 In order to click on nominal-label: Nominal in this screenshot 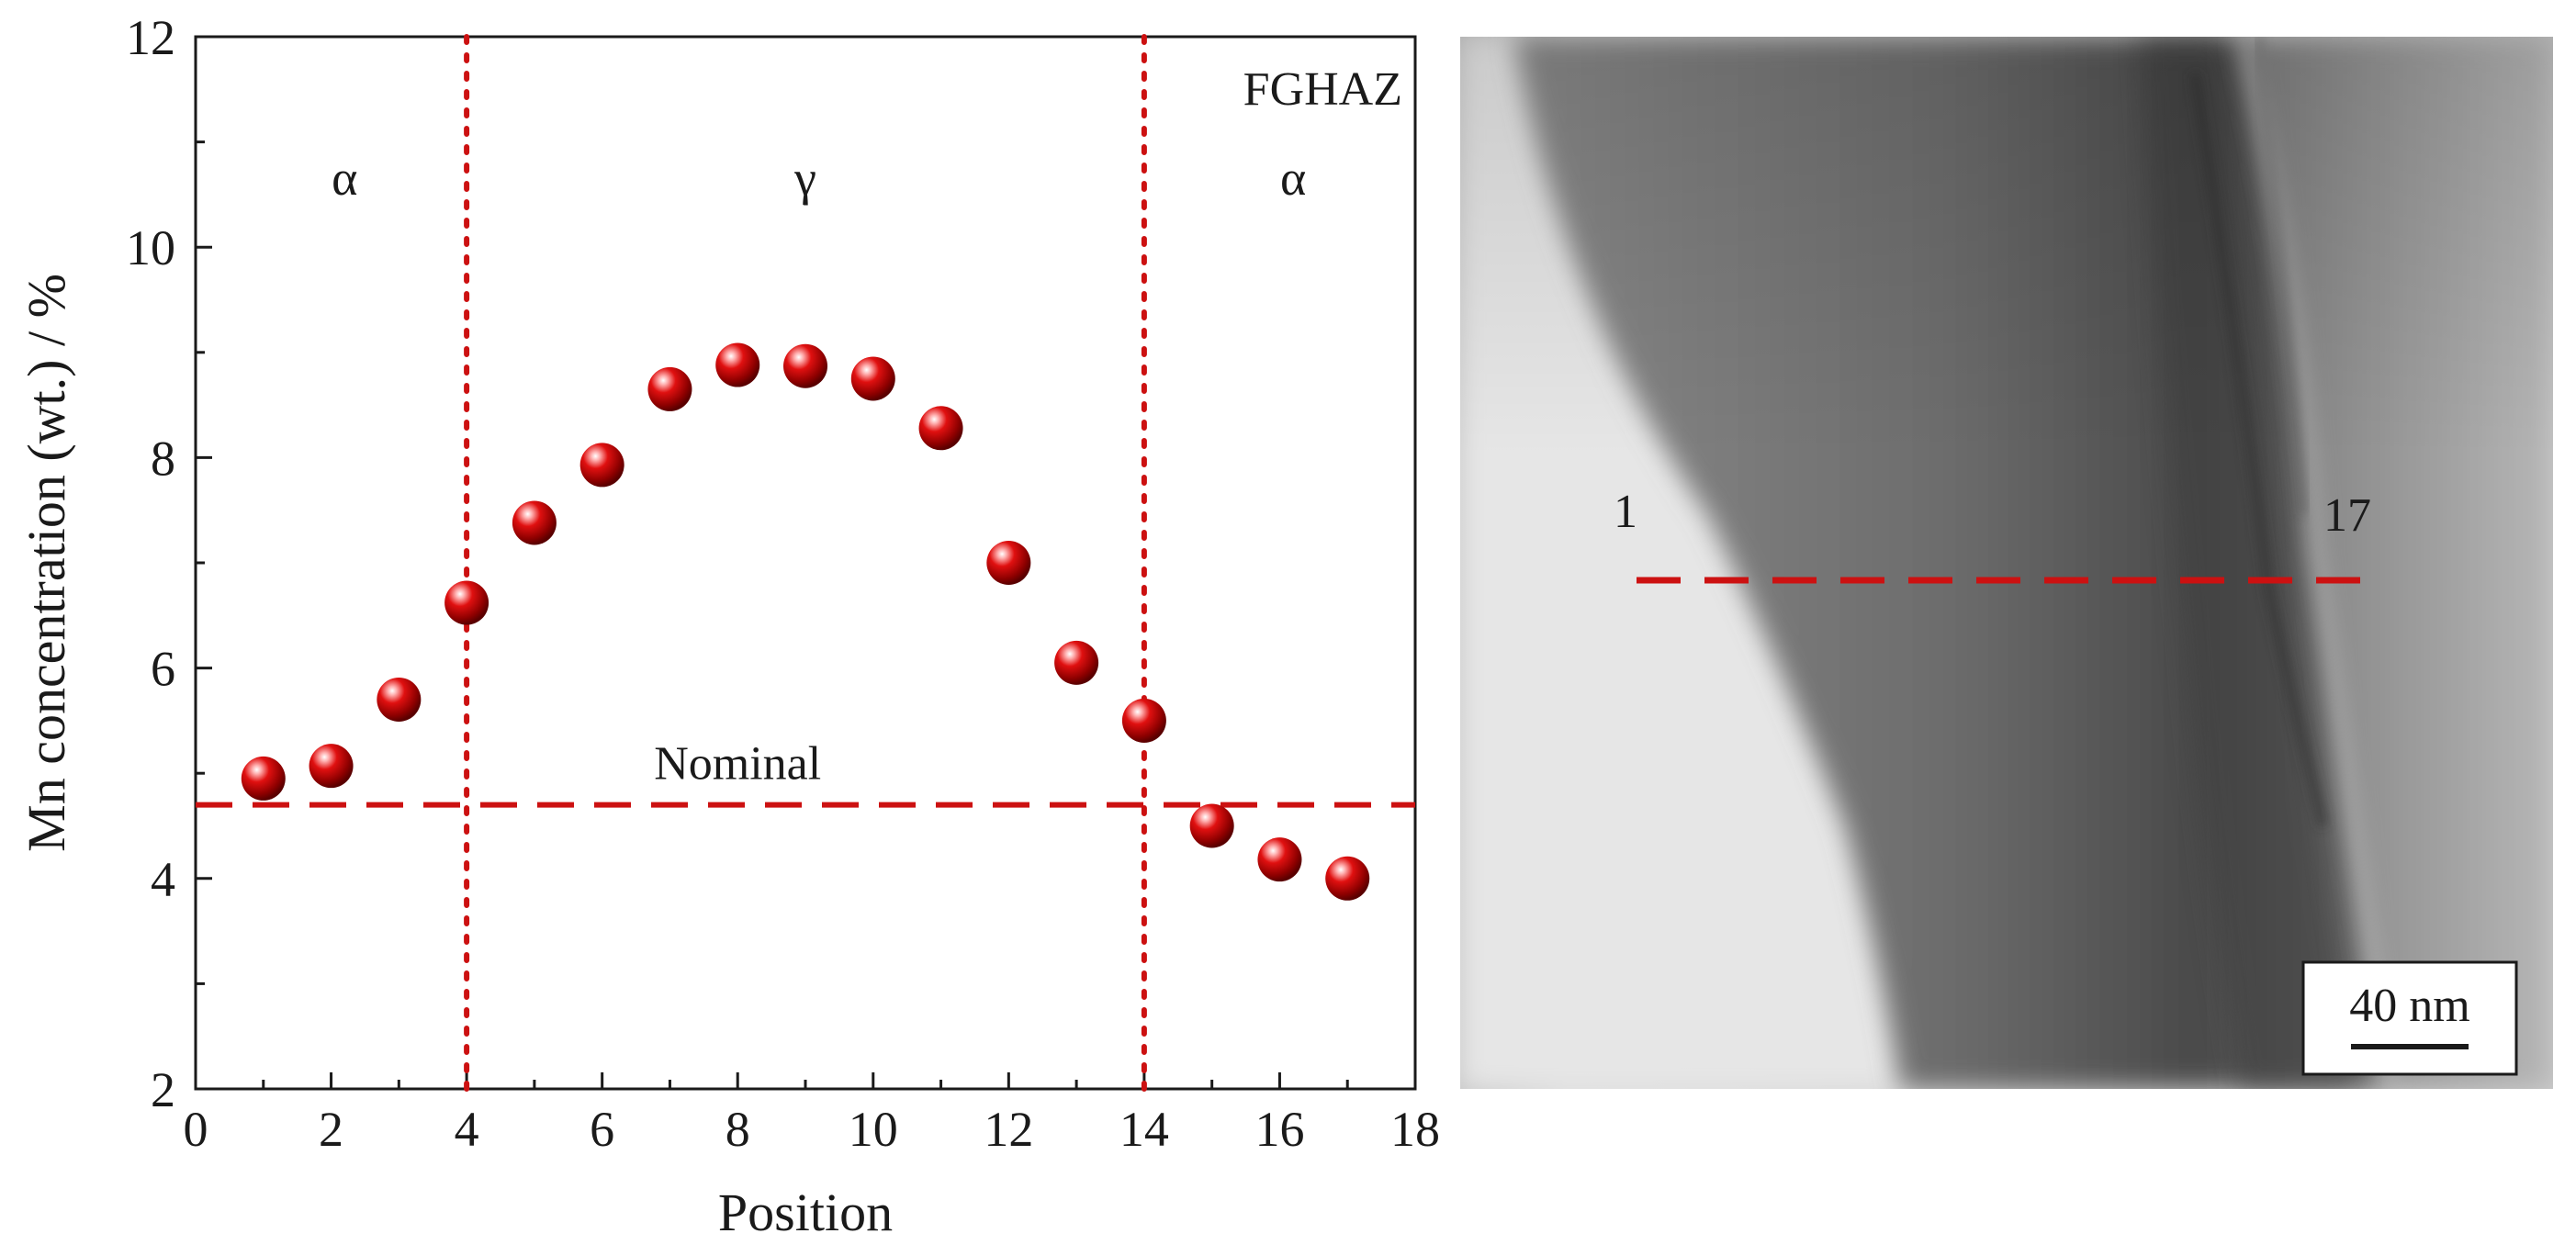, I will do `click(737, 764)`.